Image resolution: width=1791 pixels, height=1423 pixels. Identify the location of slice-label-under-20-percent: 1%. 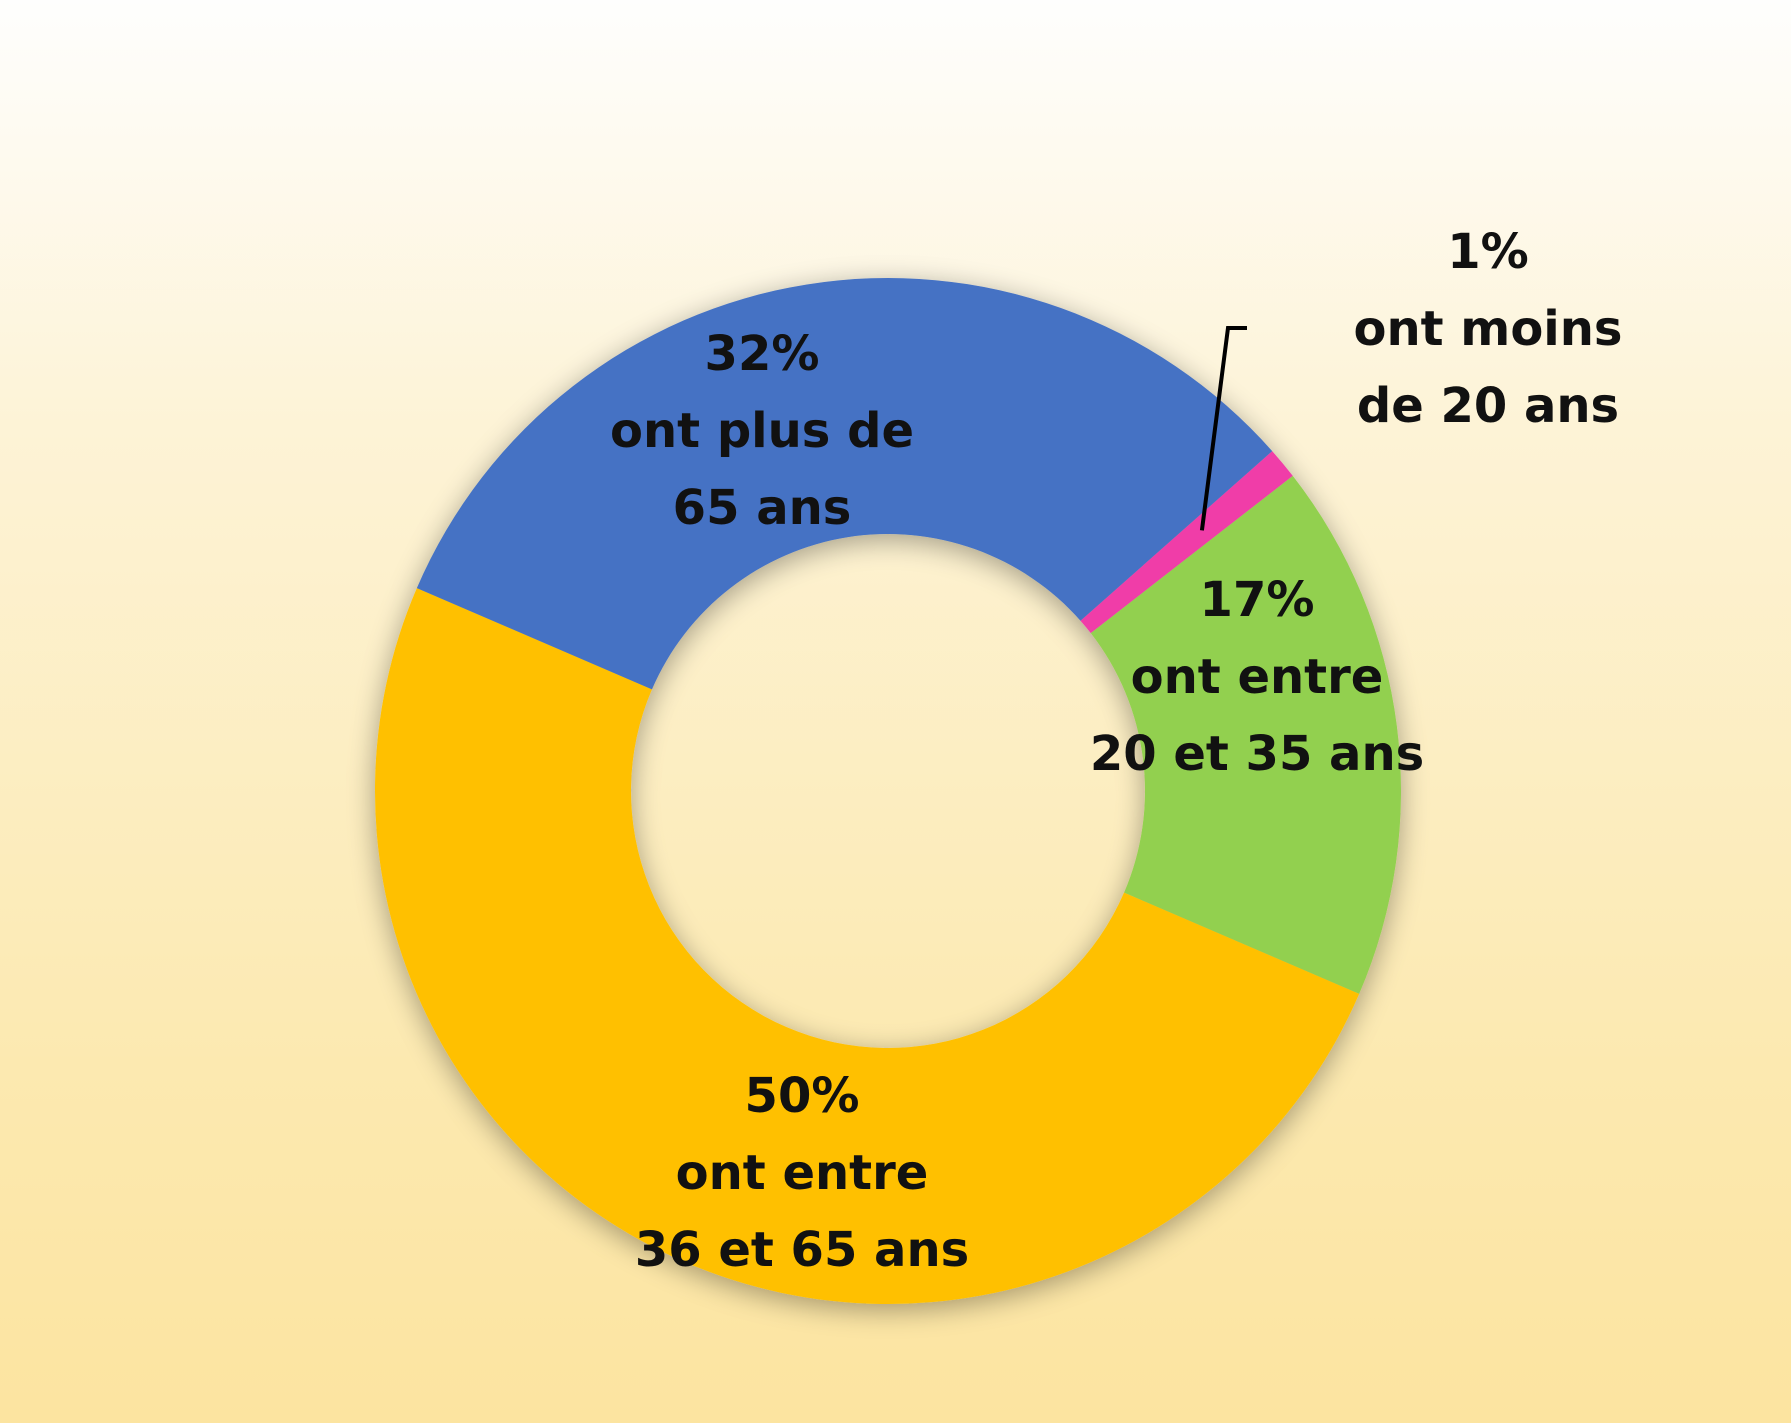
(1488, 252).